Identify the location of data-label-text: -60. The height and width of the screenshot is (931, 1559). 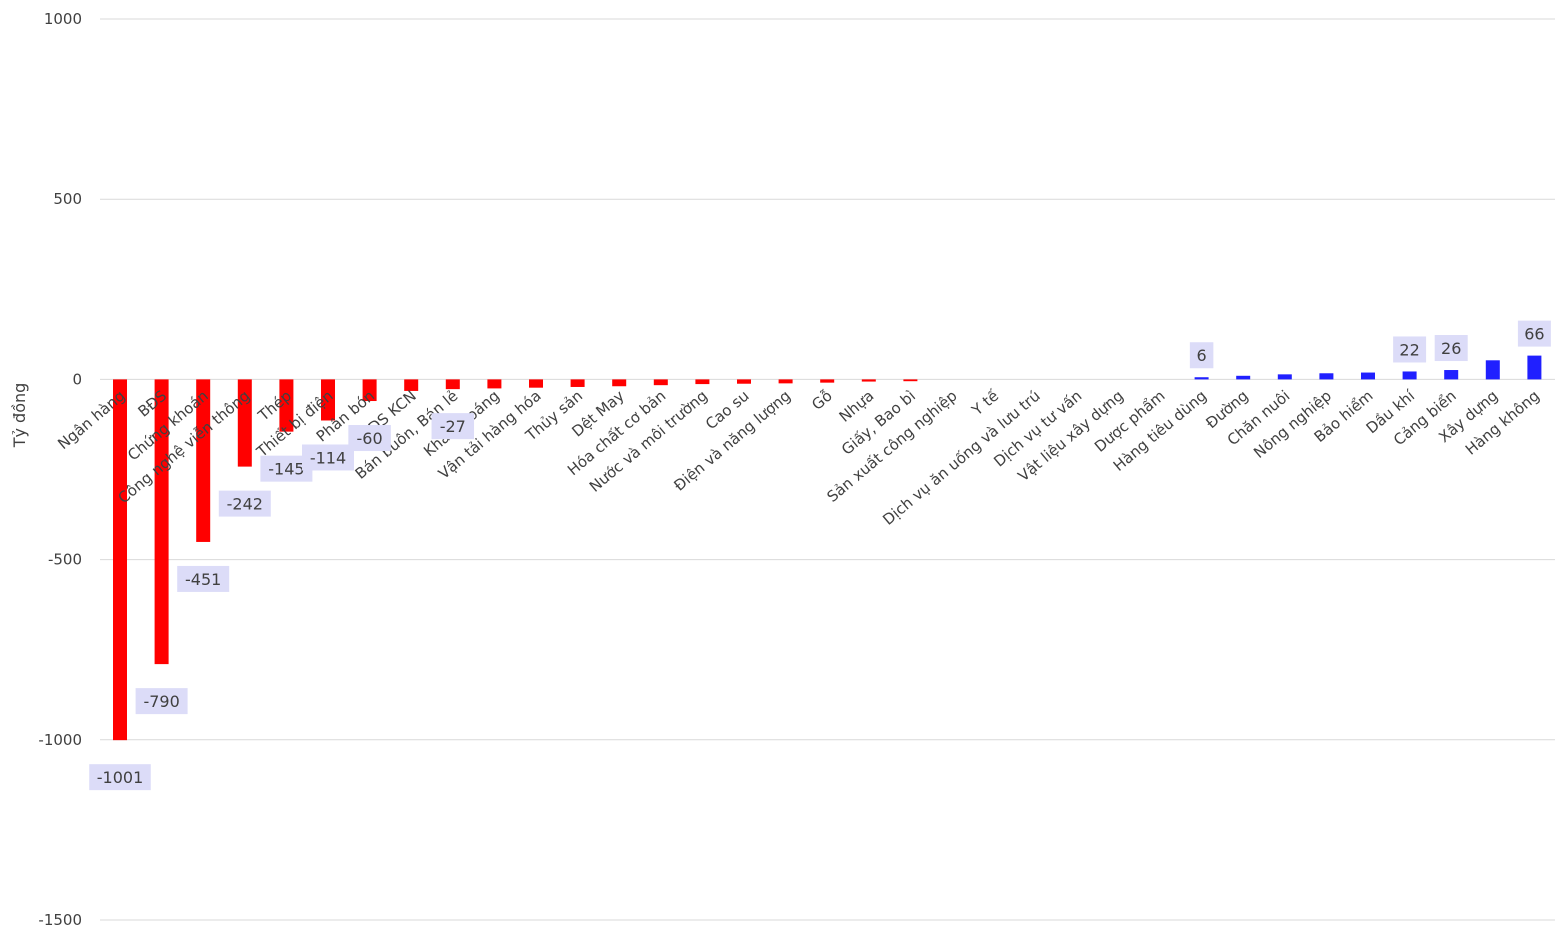
(370, 438).